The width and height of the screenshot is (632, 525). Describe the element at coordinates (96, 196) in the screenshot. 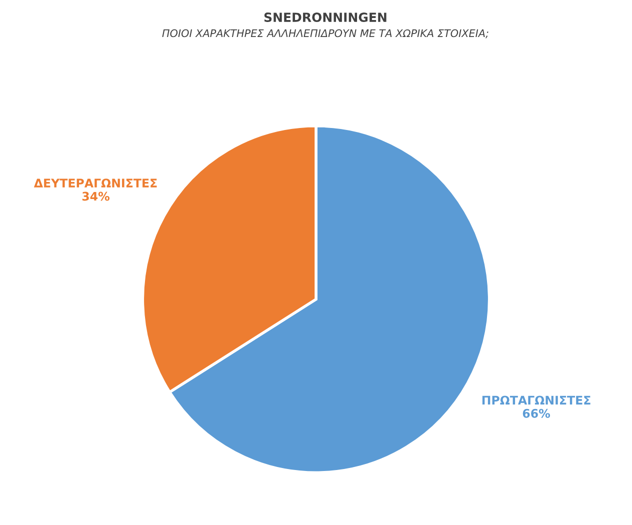

I see `data-label: 34%` at that location.